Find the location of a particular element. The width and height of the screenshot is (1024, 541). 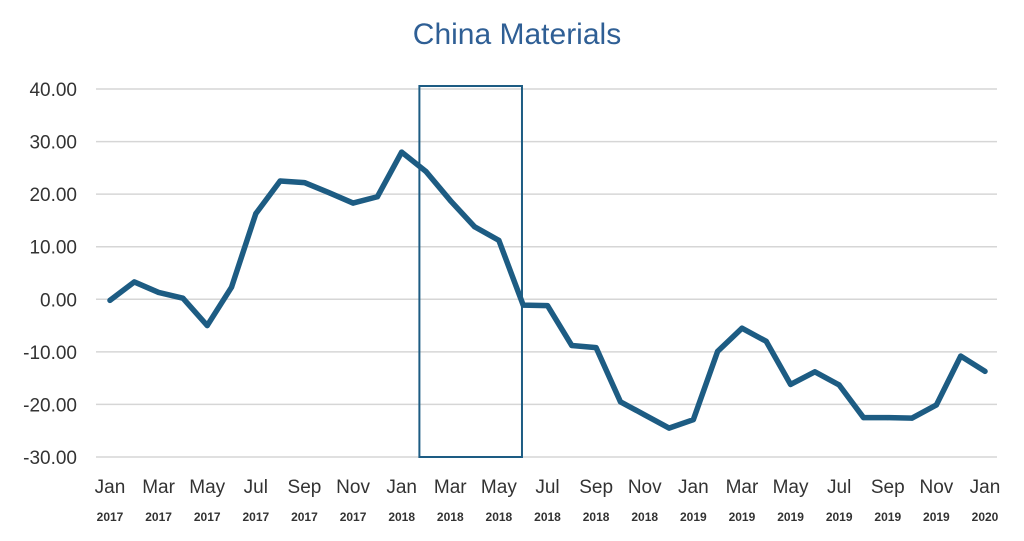

y-tick-label: 0.00 is located at coordinates (58, 300).